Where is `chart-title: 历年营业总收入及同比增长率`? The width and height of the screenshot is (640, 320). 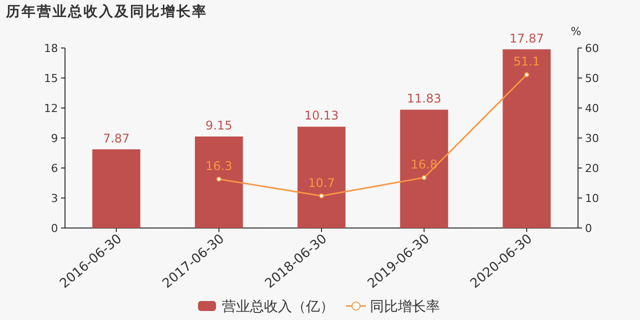
chart-title: 历年营业总收入及同比增长率 is located at coordinates (106, 11).